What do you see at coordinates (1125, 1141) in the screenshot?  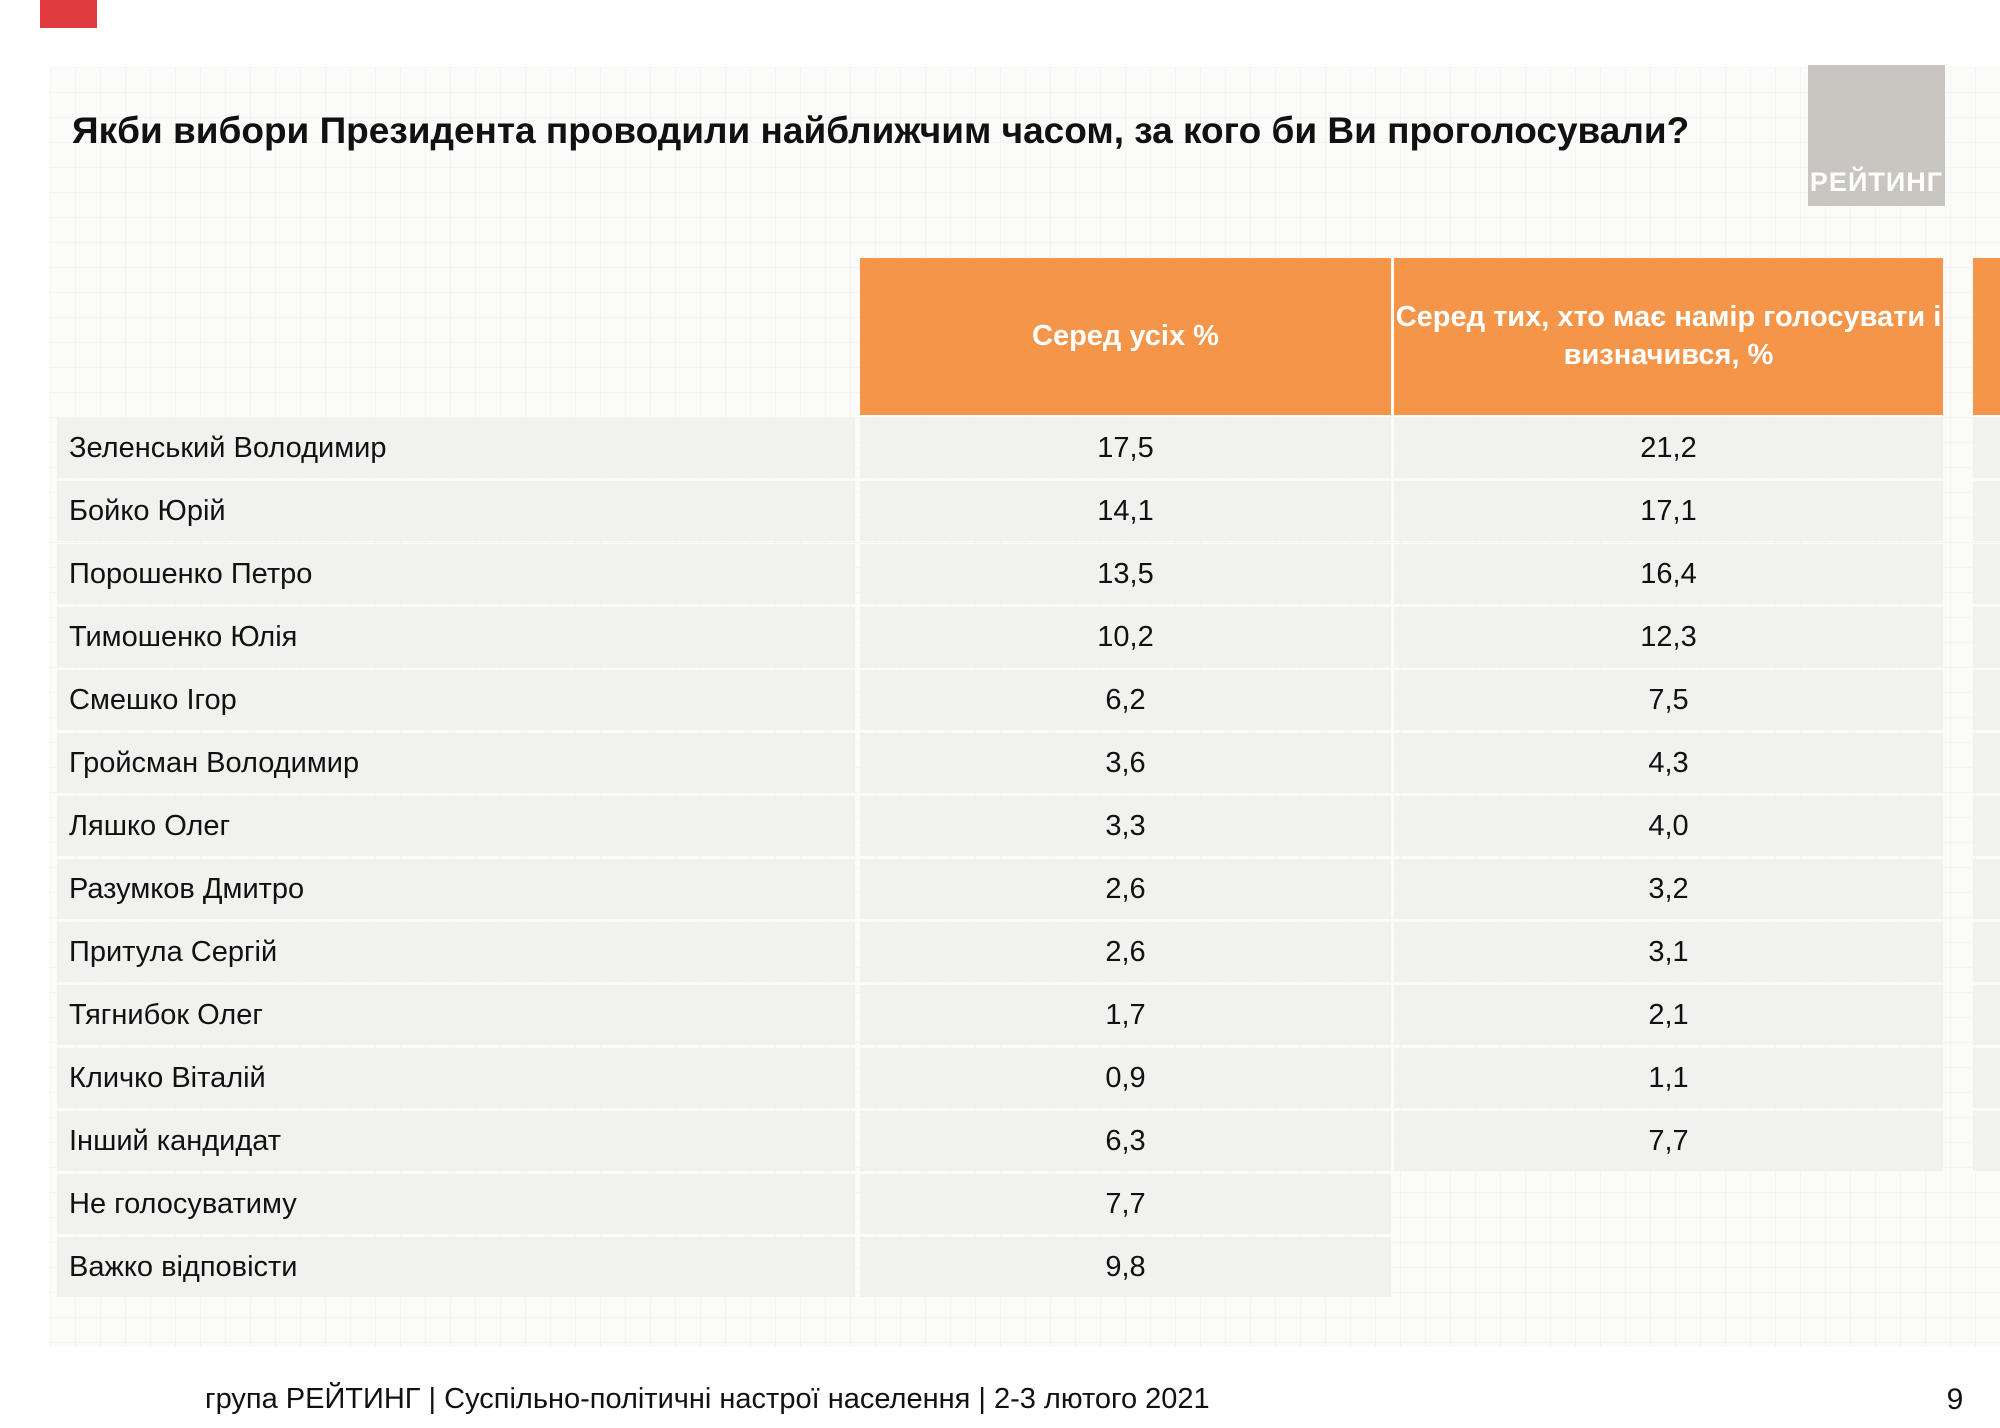 I see `value-among-all: 6,3` at bounding box center [1125, 1141].